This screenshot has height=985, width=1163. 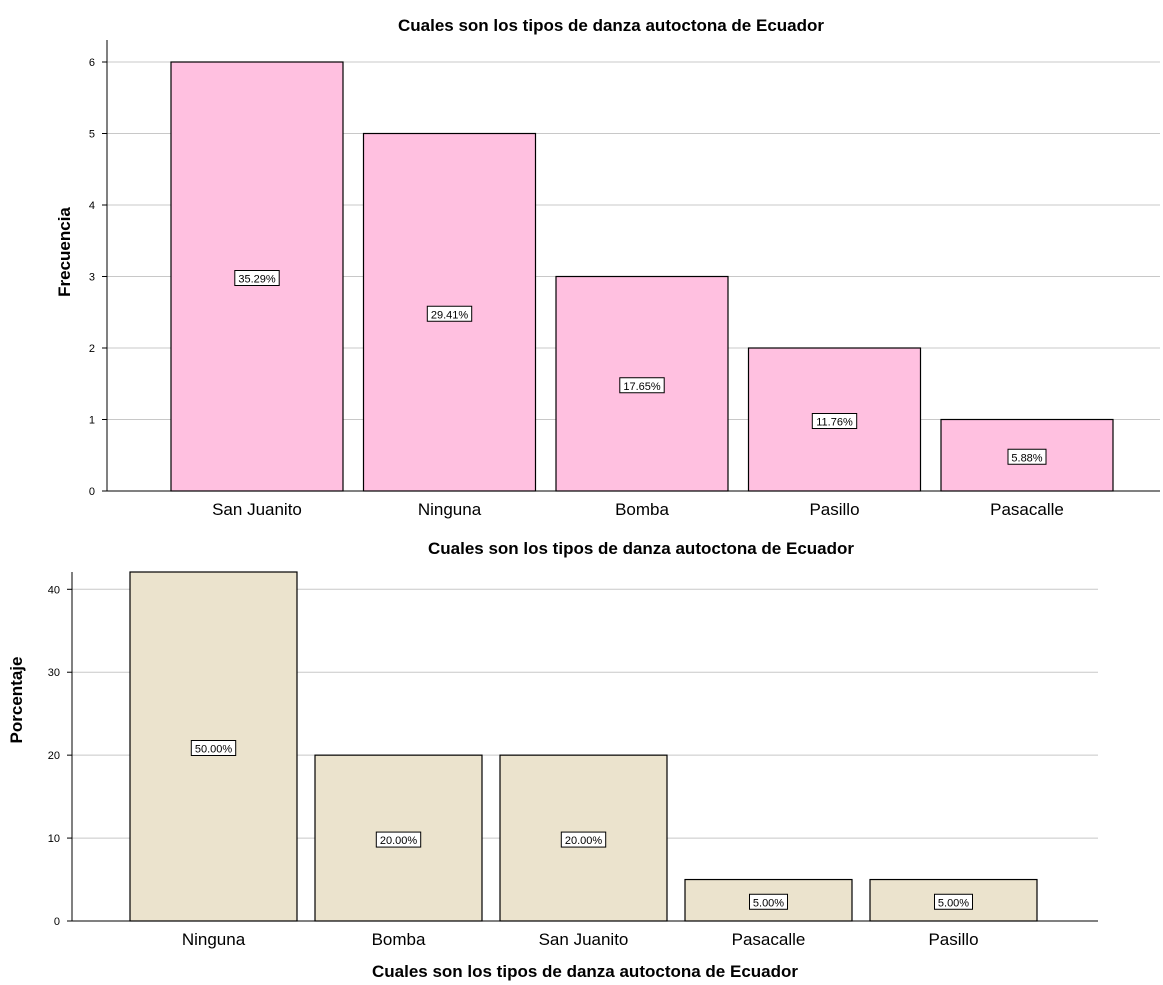 What do you see at coordinates (1027, 509) in the screenshot?
I see `chart-1-x-tick-label: Pasacalle` at bounding box center [1027, 509].